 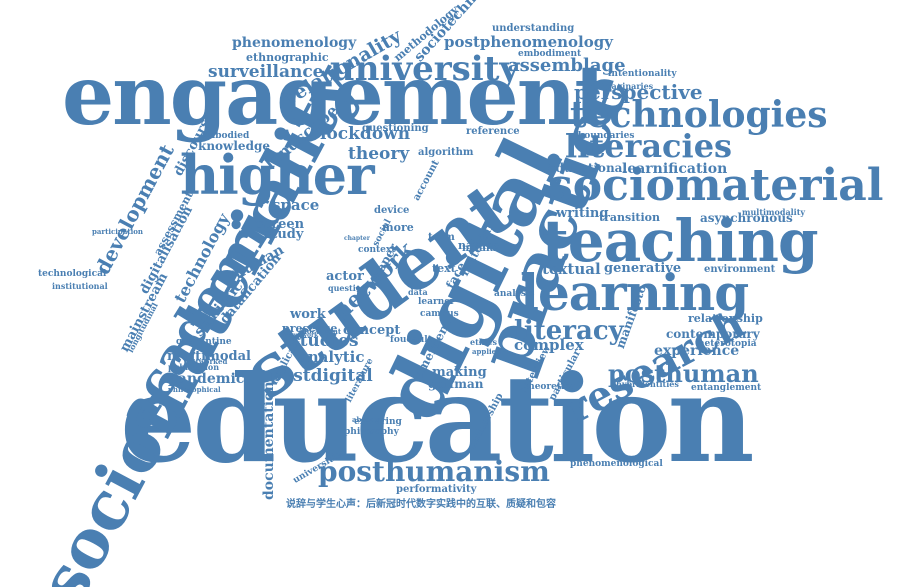 What do you see at coordinates (372, 330) in the screenshot?
I see `word: concept` at bounding box center [372, 330].